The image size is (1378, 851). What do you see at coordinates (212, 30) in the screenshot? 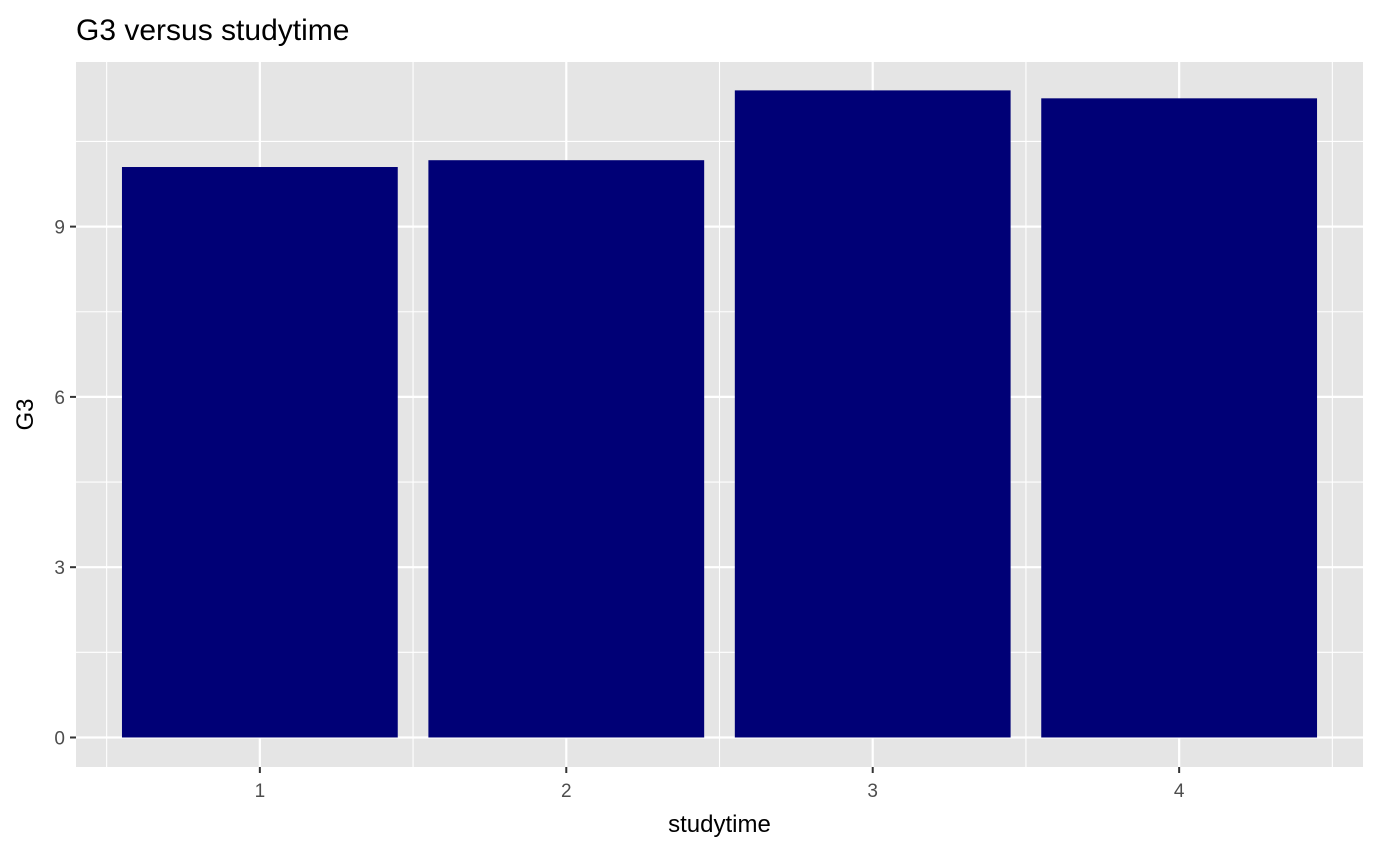
I see `chart-title: G3 versus studytime` at bounding box center [212, 30].